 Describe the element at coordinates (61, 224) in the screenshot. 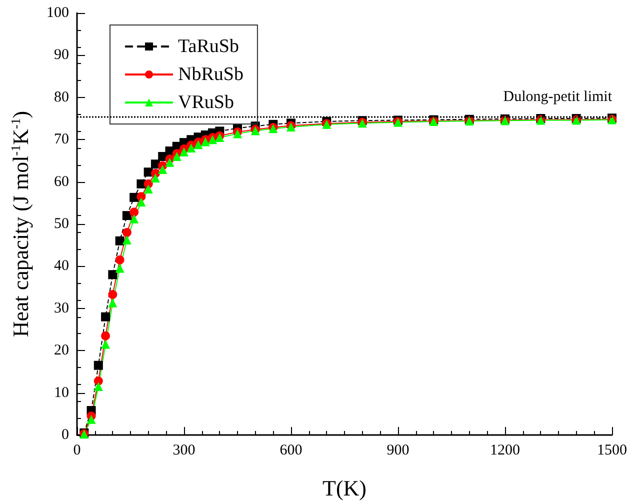

I see `y-tick-label: 50` at that location.